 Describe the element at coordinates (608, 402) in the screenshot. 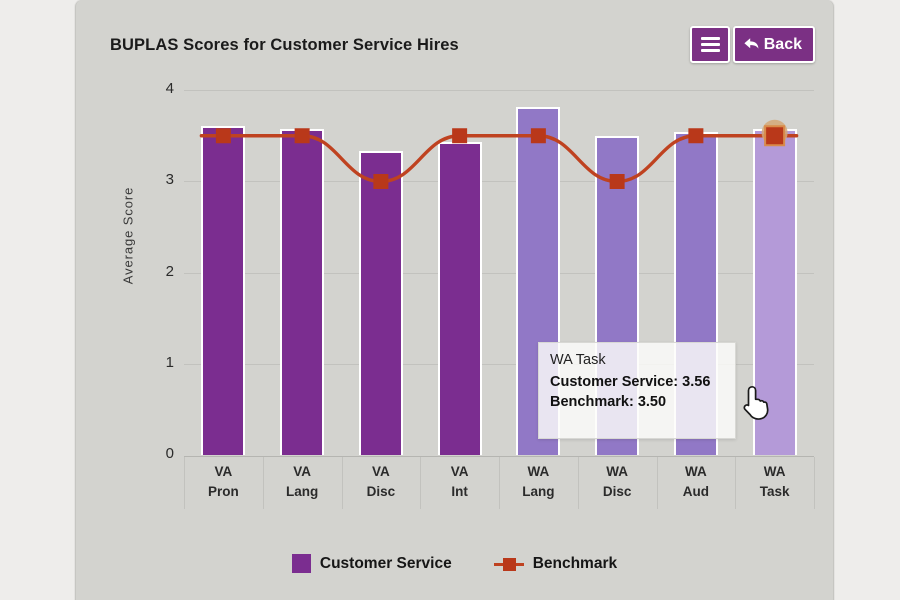

I see `tooltip-benchmark: Benchmark: 3.50` at that location.